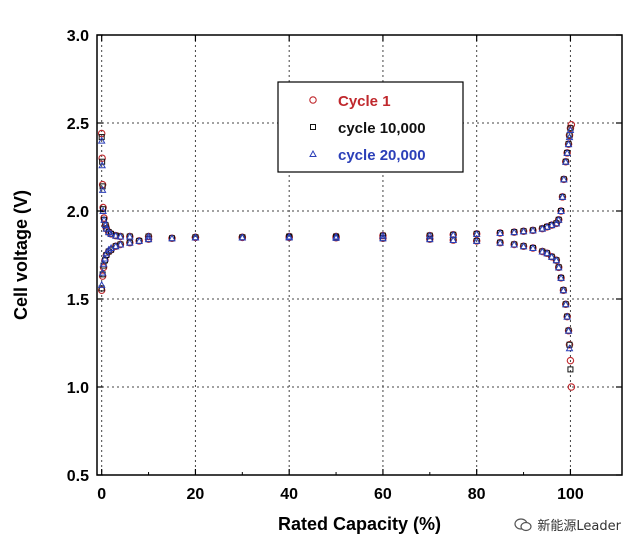  What do you see at coordinates (21, 255) in the screenshot?
I see `y-axis-title: Cell voltage (V)` at bounding box center [21, 255].